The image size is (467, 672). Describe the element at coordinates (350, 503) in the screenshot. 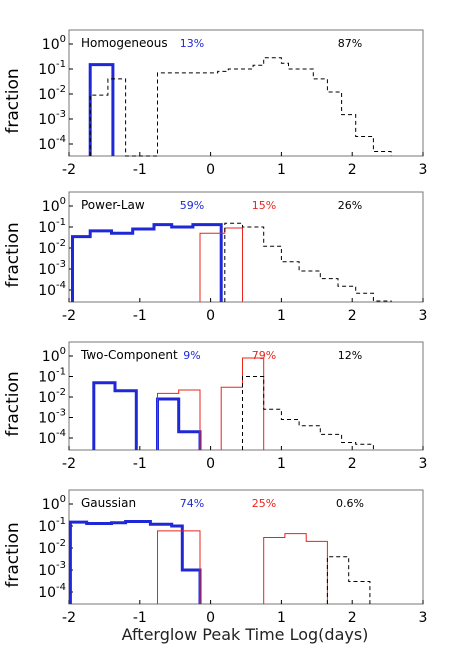

I see `percentage-label: 0.6%` at that location.